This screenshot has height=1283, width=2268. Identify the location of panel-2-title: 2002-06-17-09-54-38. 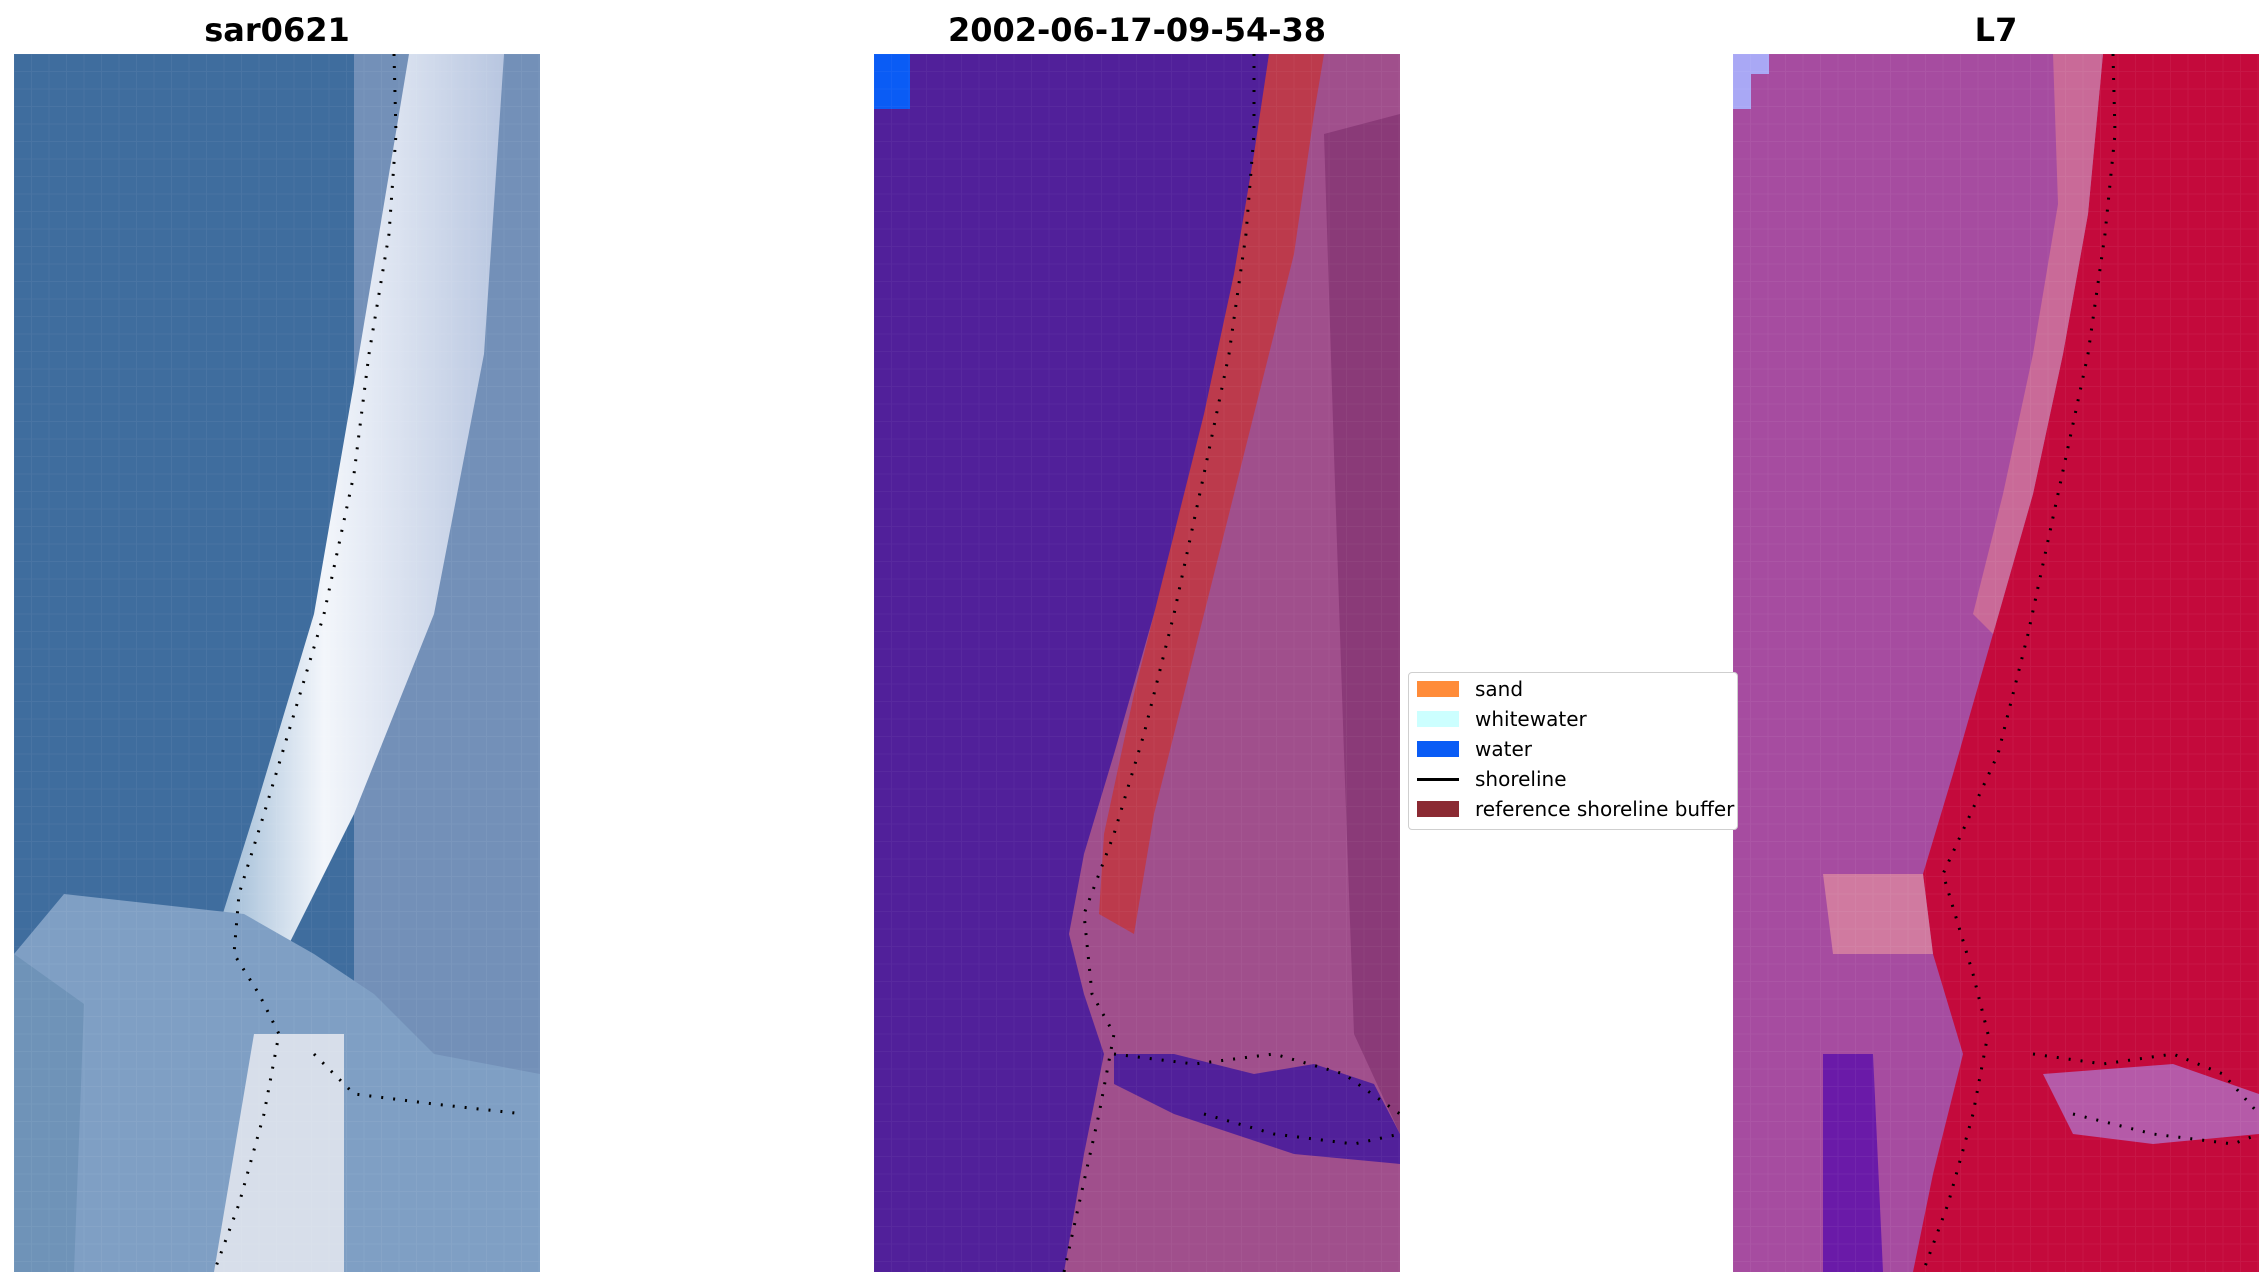
(1137, 30).